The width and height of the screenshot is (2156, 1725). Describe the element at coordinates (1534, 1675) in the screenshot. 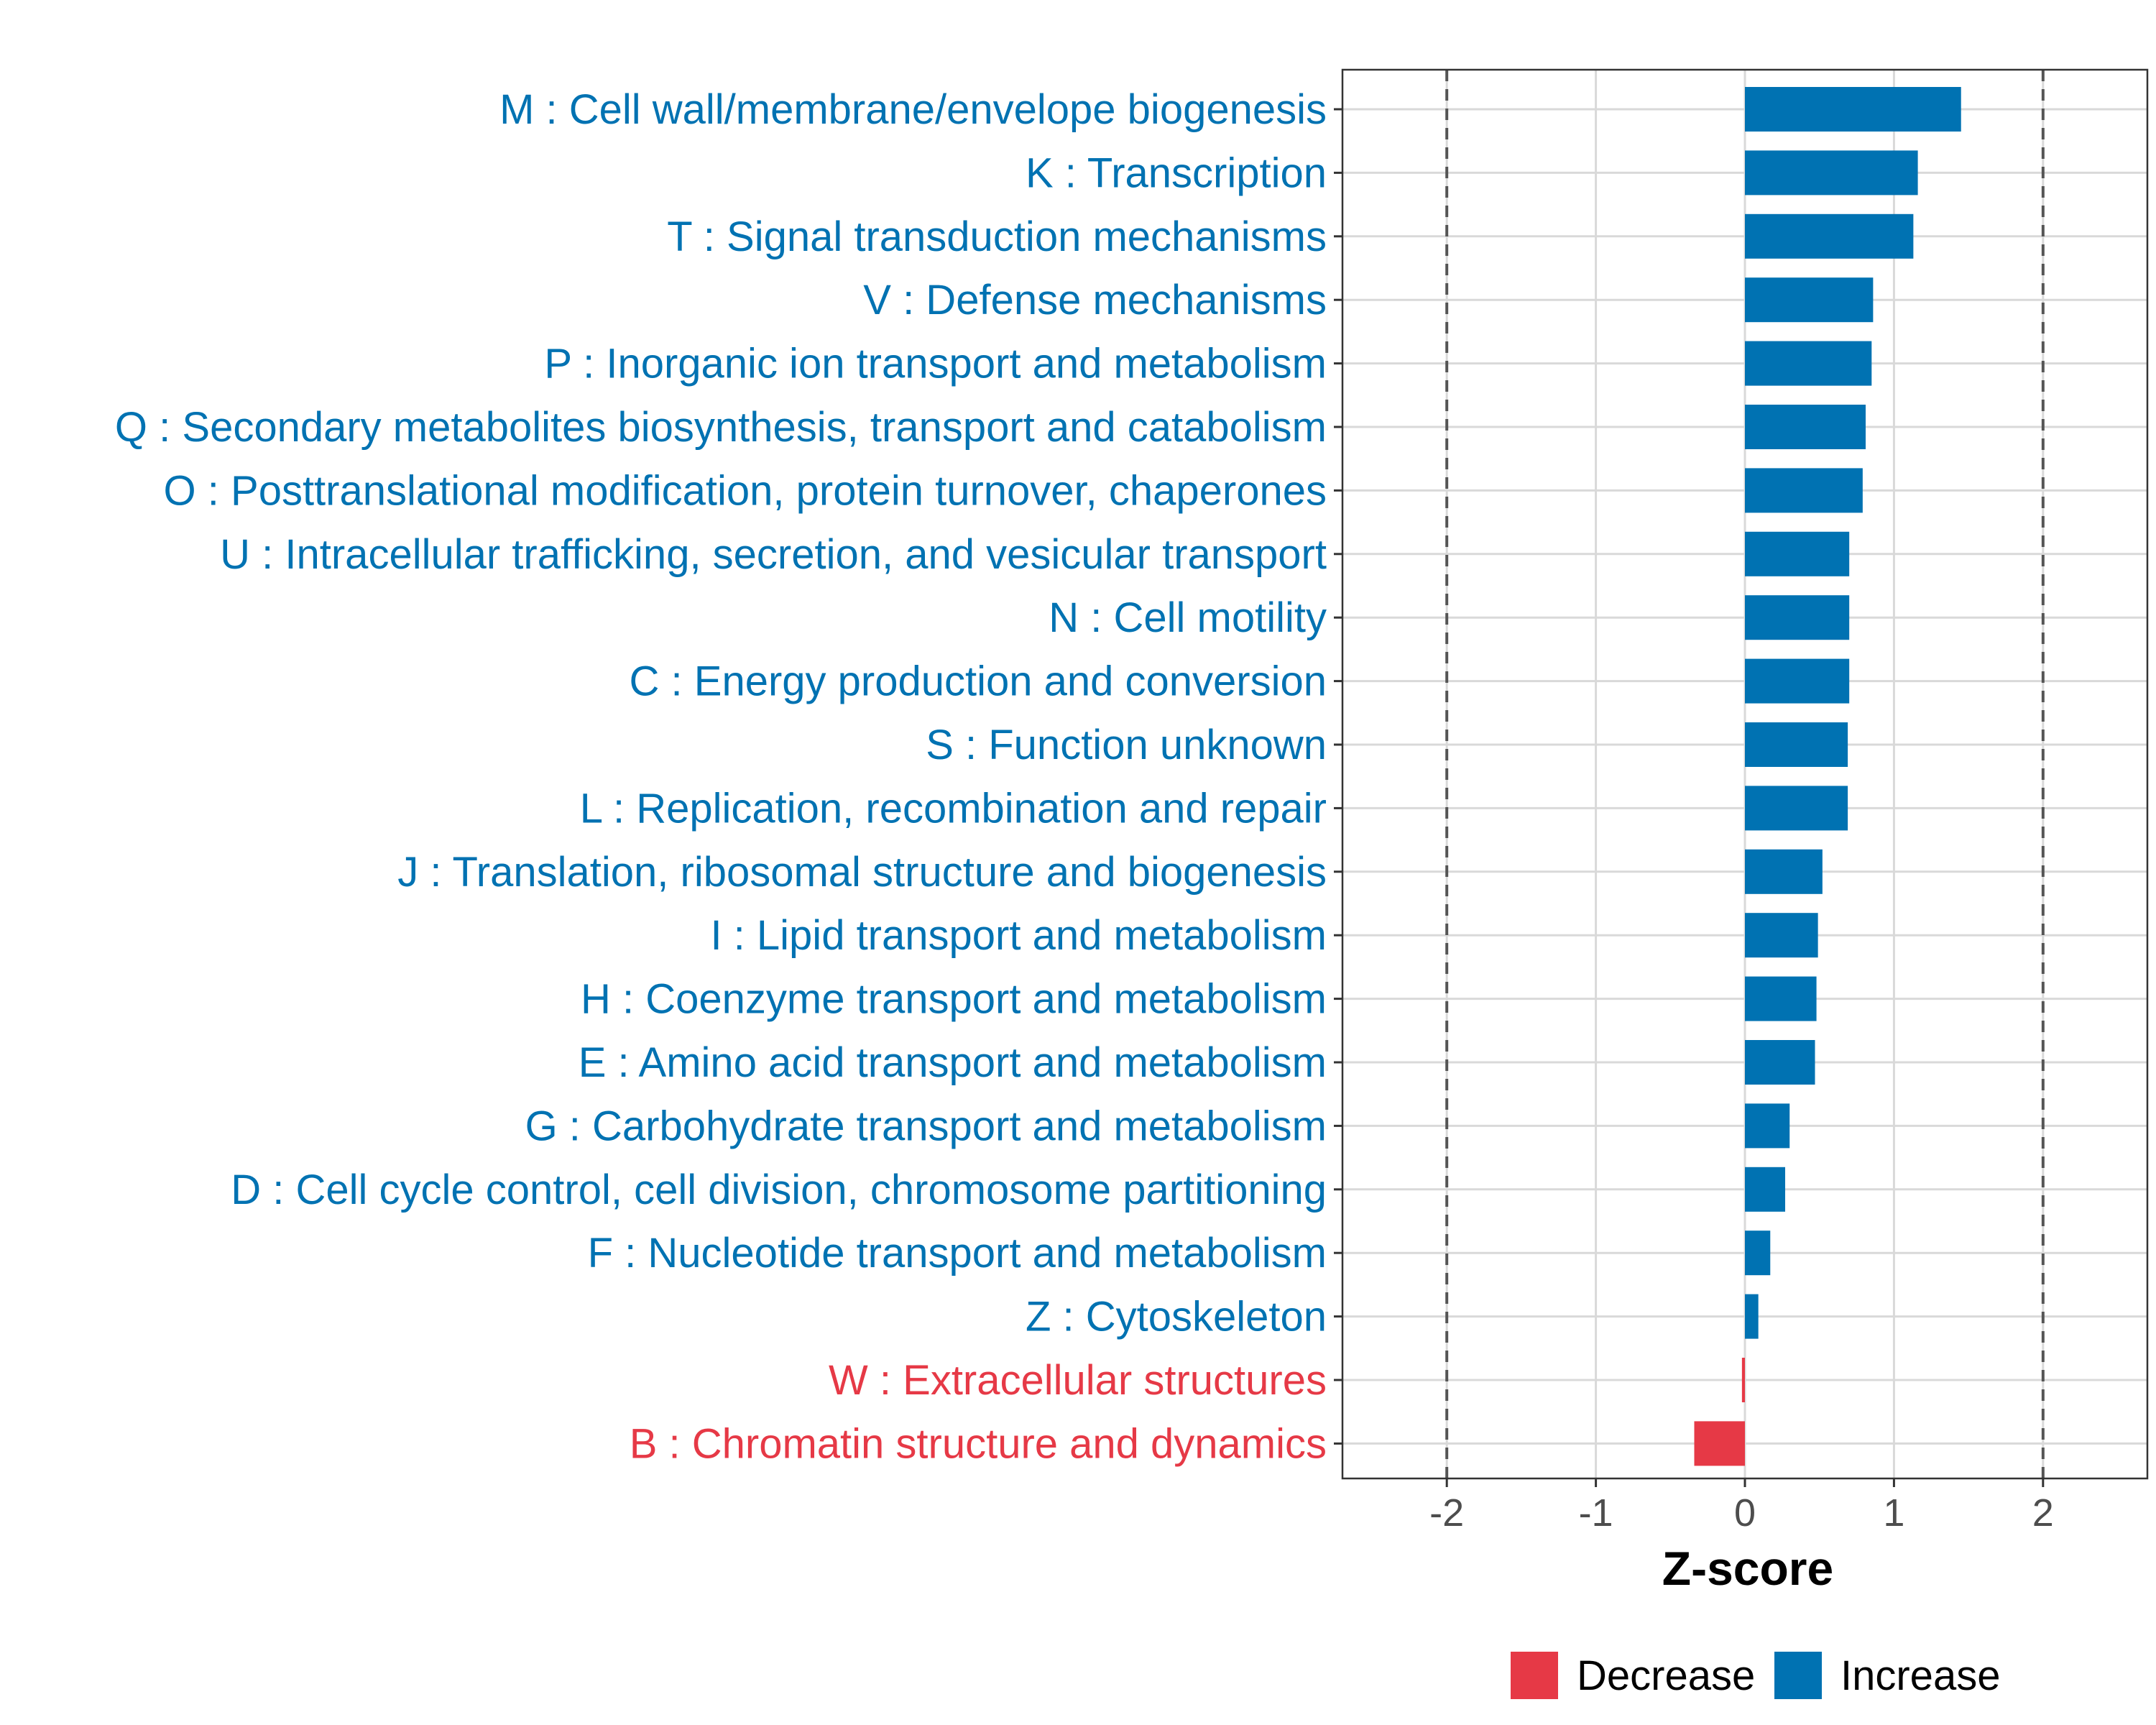

I see `legend-key-decrease` at that location.